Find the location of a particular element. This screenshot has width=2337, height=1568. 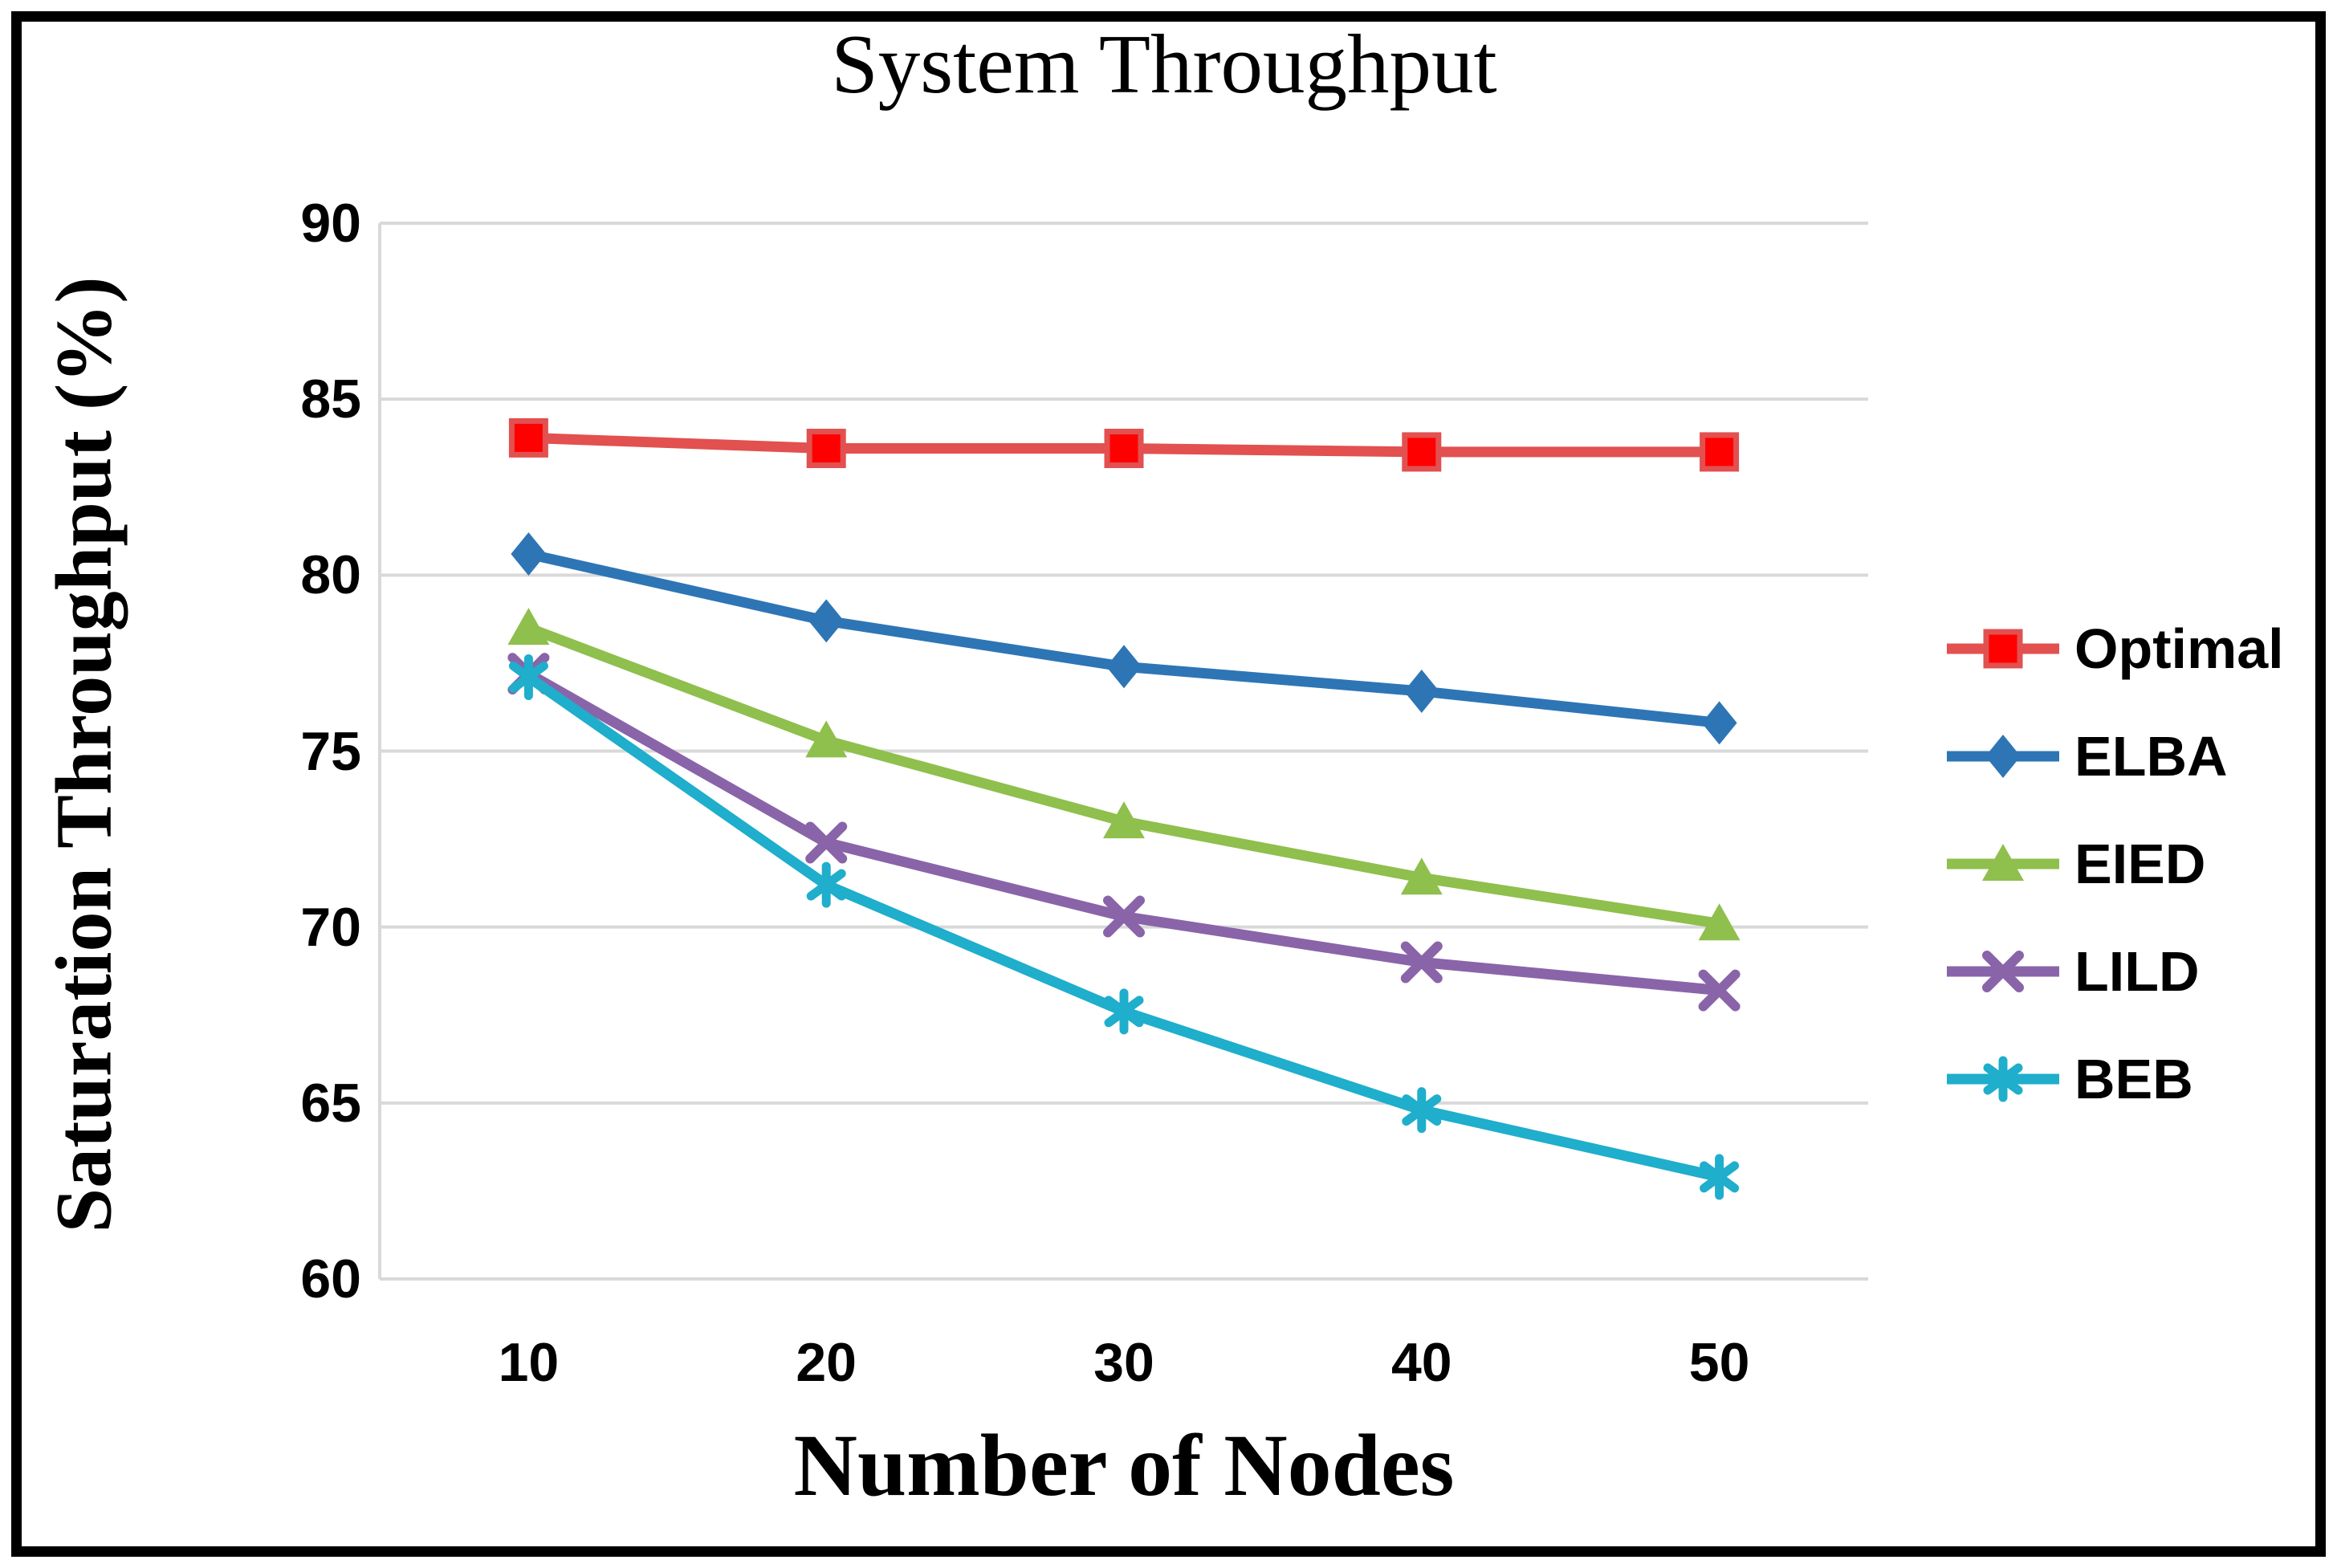

legend-label-eied: EIED is located at coordinates (2140, 864).